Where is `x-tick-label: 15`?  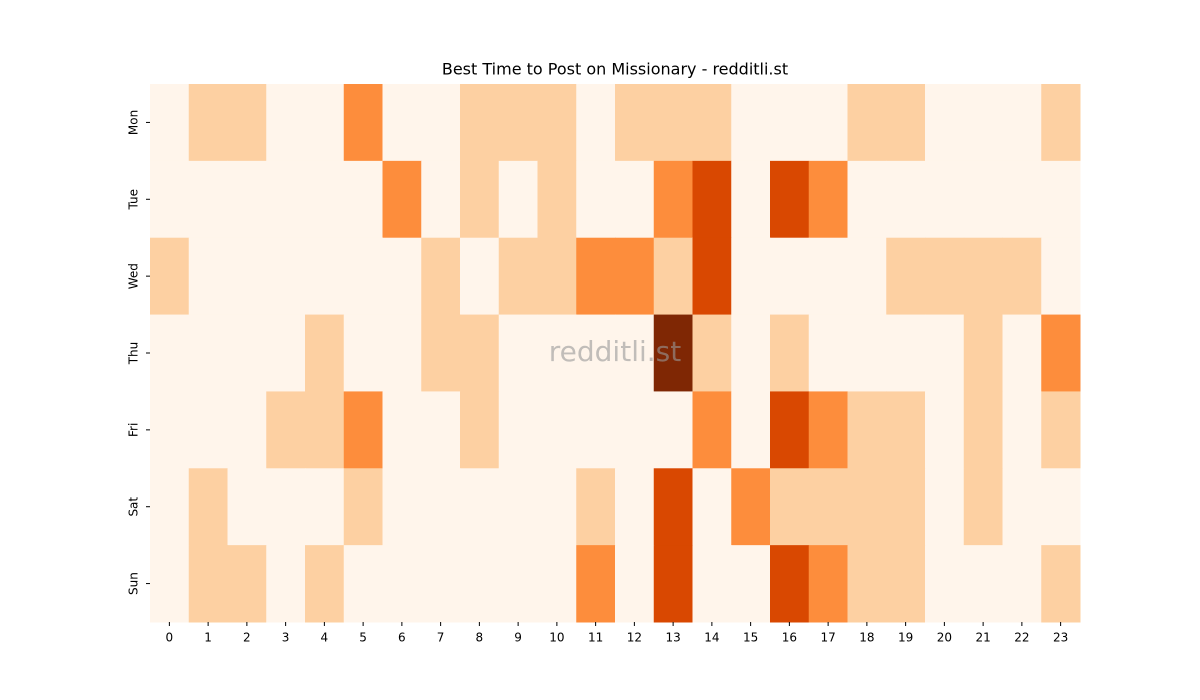
x-tick-label: 15 is located at coordinates (750, 638).